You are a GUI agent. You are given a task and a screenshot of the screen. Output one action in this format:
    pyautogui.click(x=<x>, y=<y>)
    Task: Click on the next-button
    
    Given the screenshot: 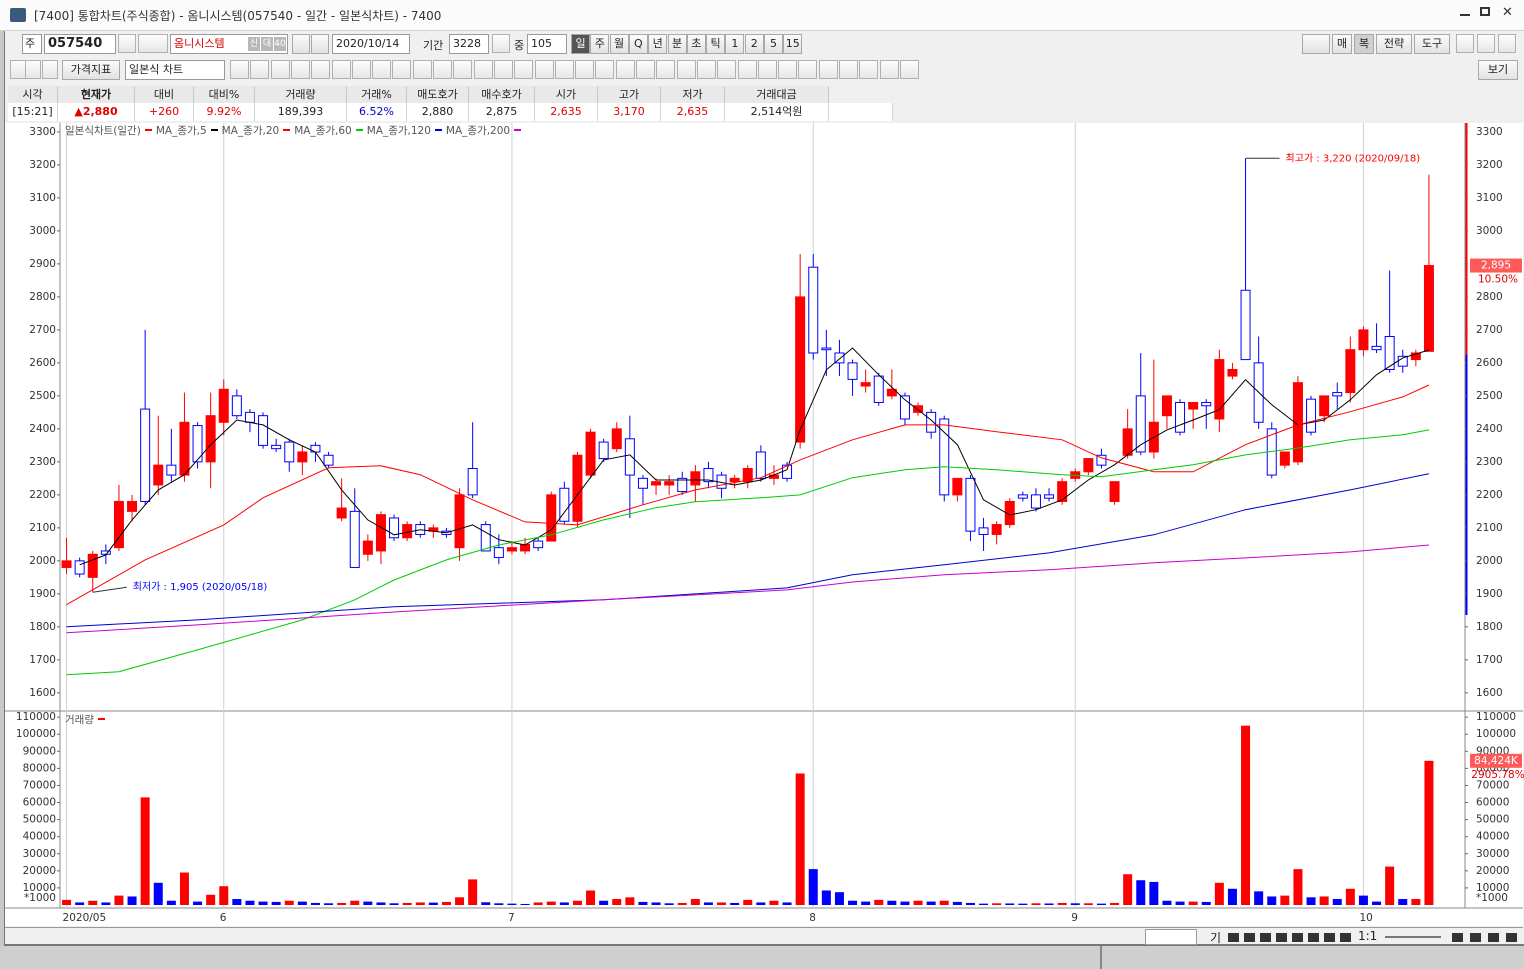 What is the action you would take?
    pyautogui.click(x=301, y=44)
    